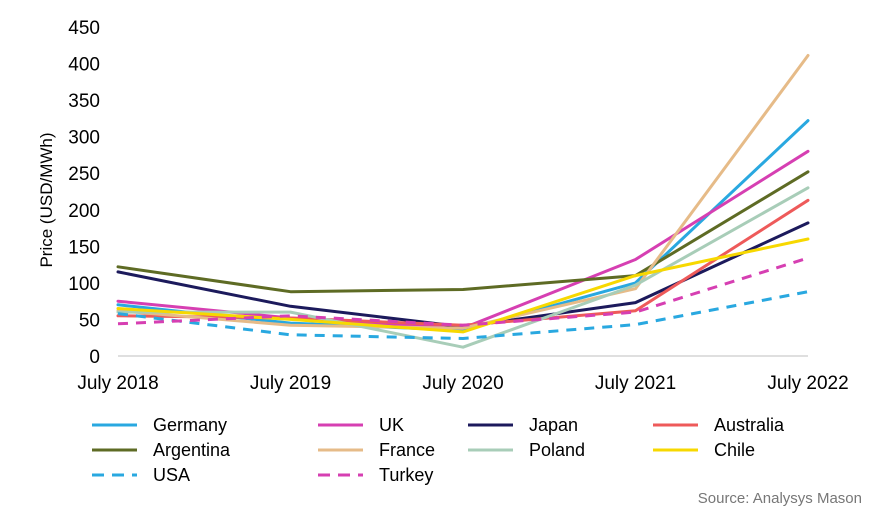  Describe the element at coordinates (89, 320) in the screenshot. I see `y-tick-label: 50` at that location.